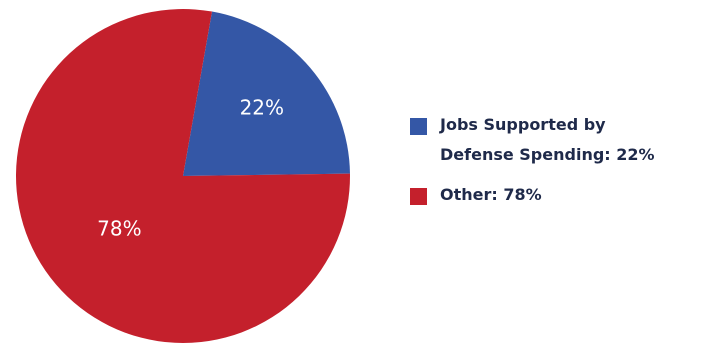  I want to click on legend-item-other: Other: 78%, so click(552, 197).